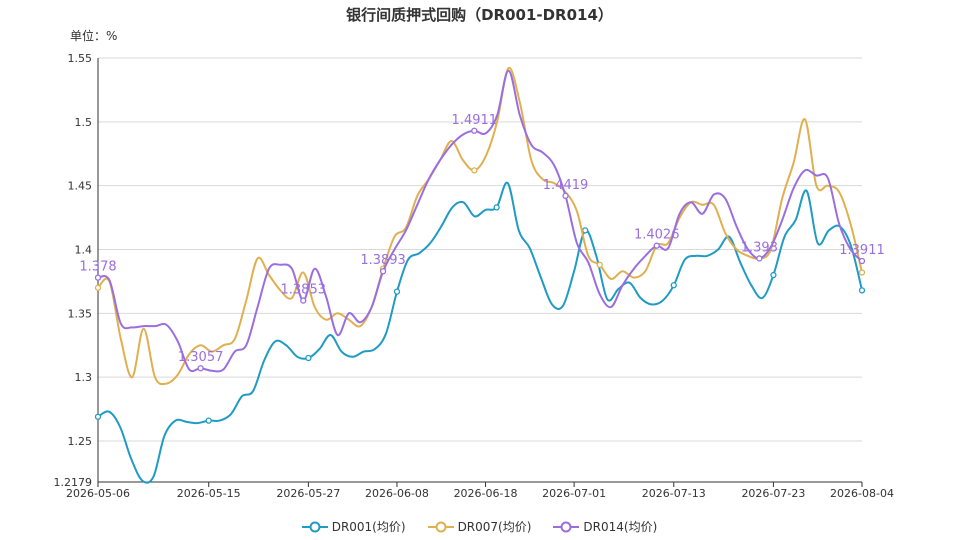 This screenshot has width=959, height=540. Describe the element at coordinates (97, 267) in the screenshot. I see `data-label-0: 1.378` at that location.